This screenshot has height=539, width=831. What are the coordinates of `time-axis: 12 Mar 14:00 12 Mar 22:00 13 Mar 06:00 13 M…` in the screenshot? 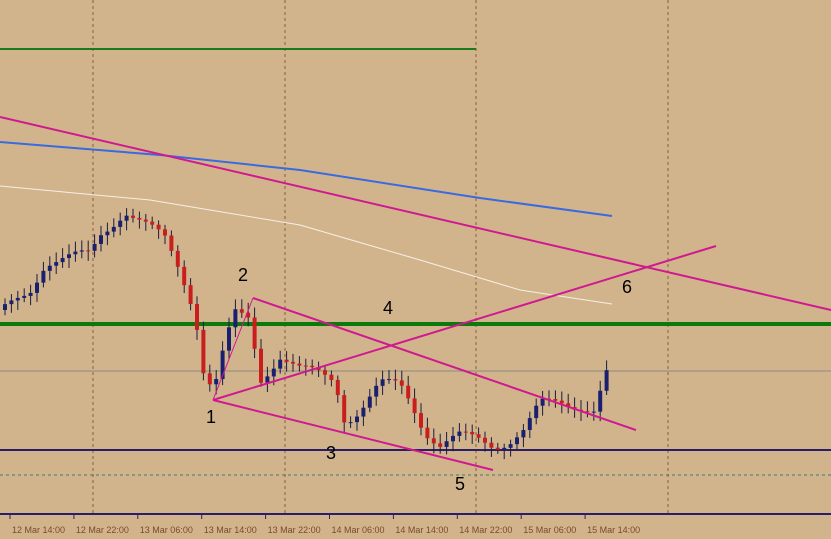 It's located at (324, 524).